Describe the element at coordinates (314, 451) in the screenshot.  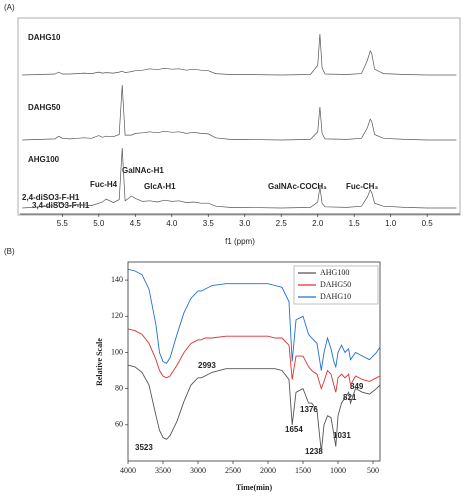
I see `annotation: 1238` at that location.